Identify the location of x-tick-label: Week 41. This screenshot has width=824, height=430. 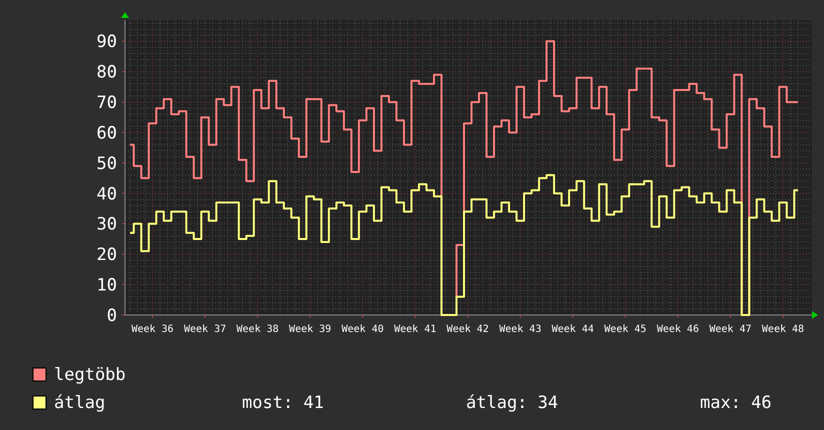
(415, 329).